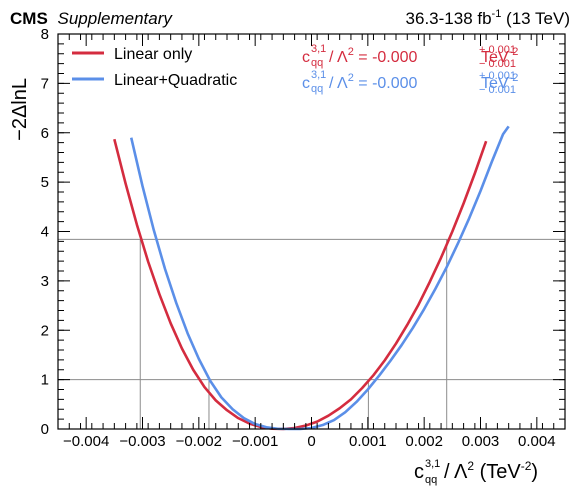  I want to click on x-tick-label: −0.002, so click(199, 441).